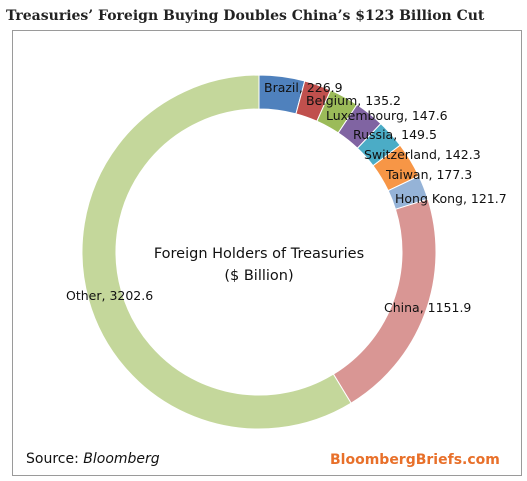 This screenshot has width=527, height=481. What do you see at coordinates (353, 100) in the screenshot?
I see `slice-label-belgium: Belgium, 135.2` at bounding box center [353, 100].